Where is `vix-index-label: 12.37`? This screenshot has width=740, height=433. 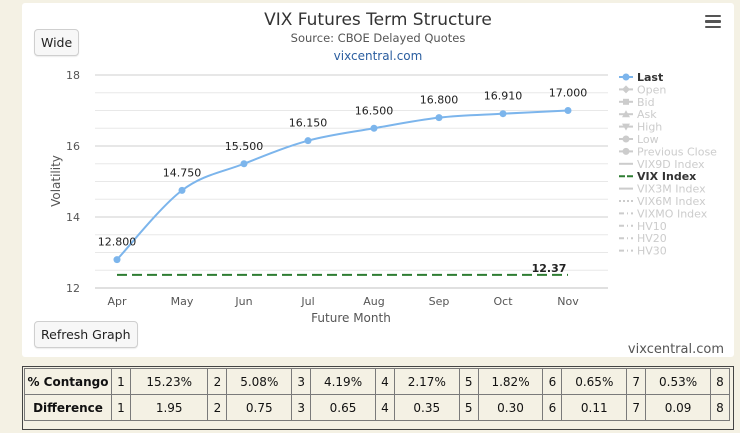 vix-index-label: 12.37 is located at coordinates (549, 268).